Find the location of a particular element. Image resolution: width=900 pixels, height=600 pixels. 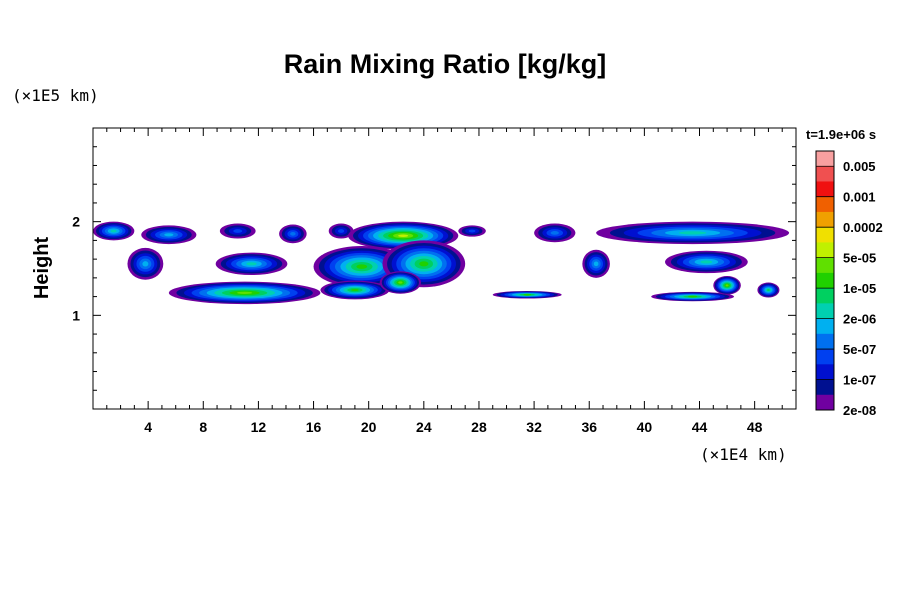

x-tick-label: 36 is located at coordinates (589, 427).